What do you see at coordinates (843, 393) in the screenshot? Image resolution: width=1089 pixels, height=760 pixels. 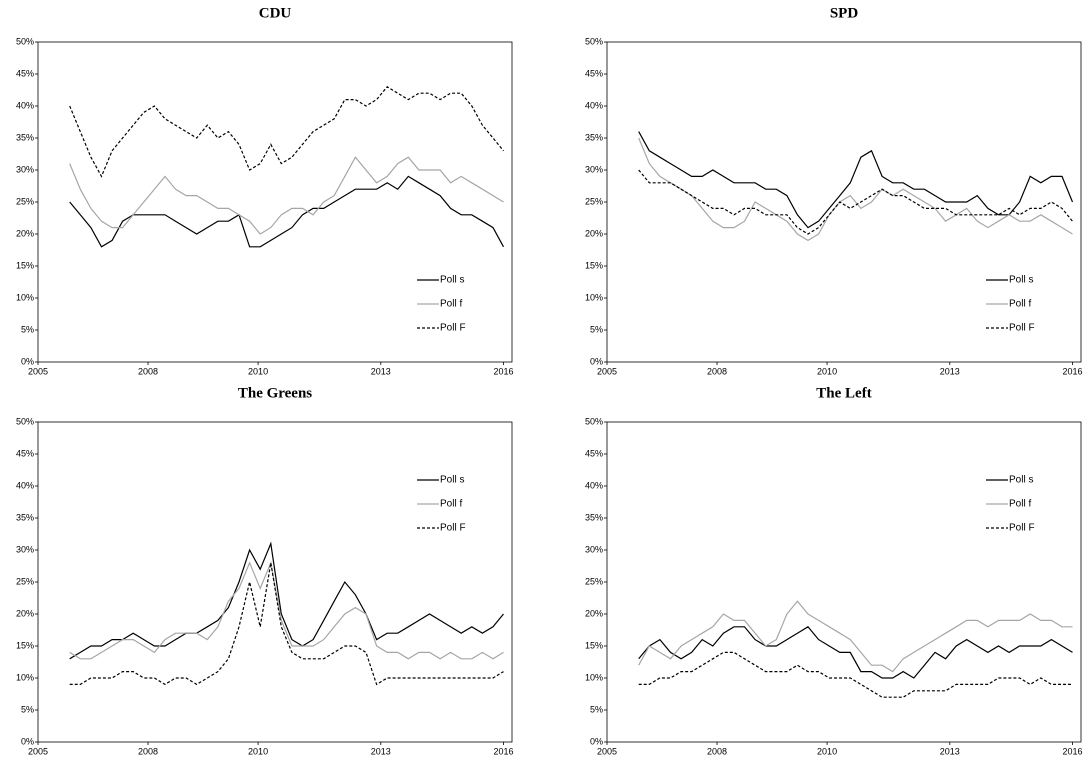 I see `chart-title: The Left` at bounding box center [843, 393].